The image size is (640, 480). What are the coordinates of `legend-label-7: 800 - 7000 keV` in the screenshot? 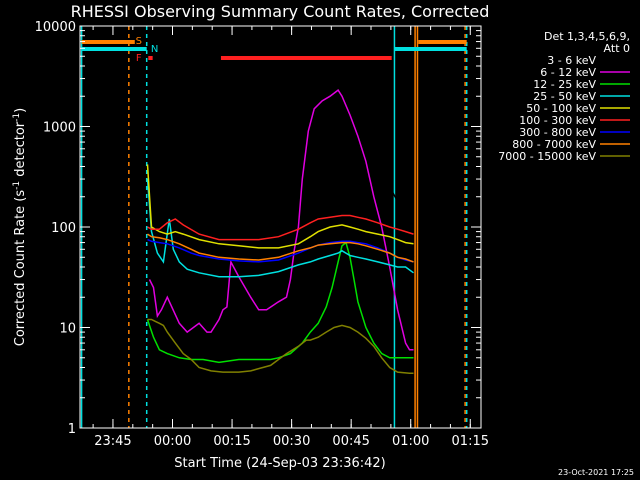 It's located at (554, 144).